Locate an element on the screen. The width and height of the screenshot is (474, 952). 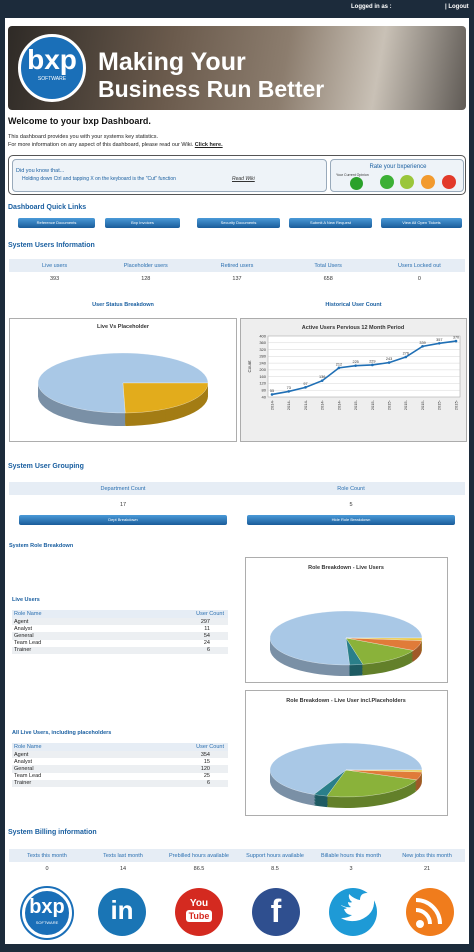
logged-in-label: Logged in as : is located at coordinates (371, 7).